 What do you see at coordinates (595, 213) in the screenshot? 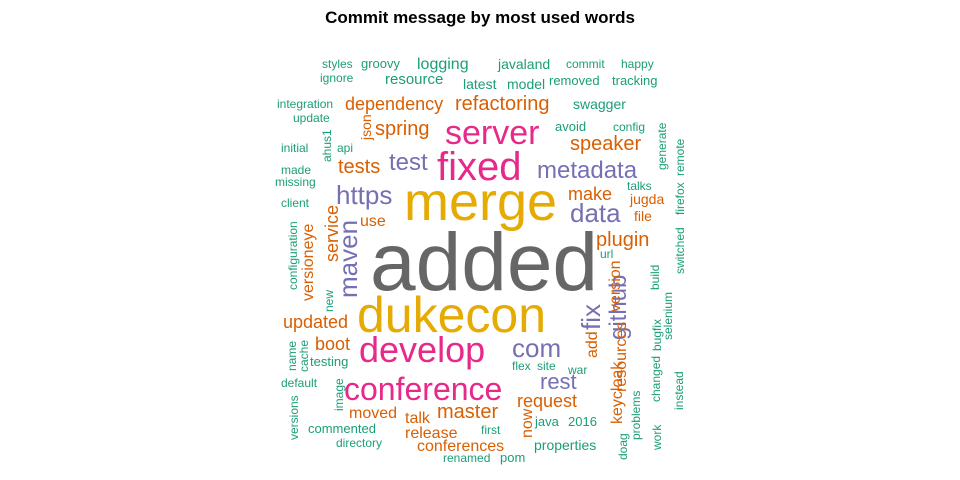
I see `word-data: data` at bounding box center [595, 213].